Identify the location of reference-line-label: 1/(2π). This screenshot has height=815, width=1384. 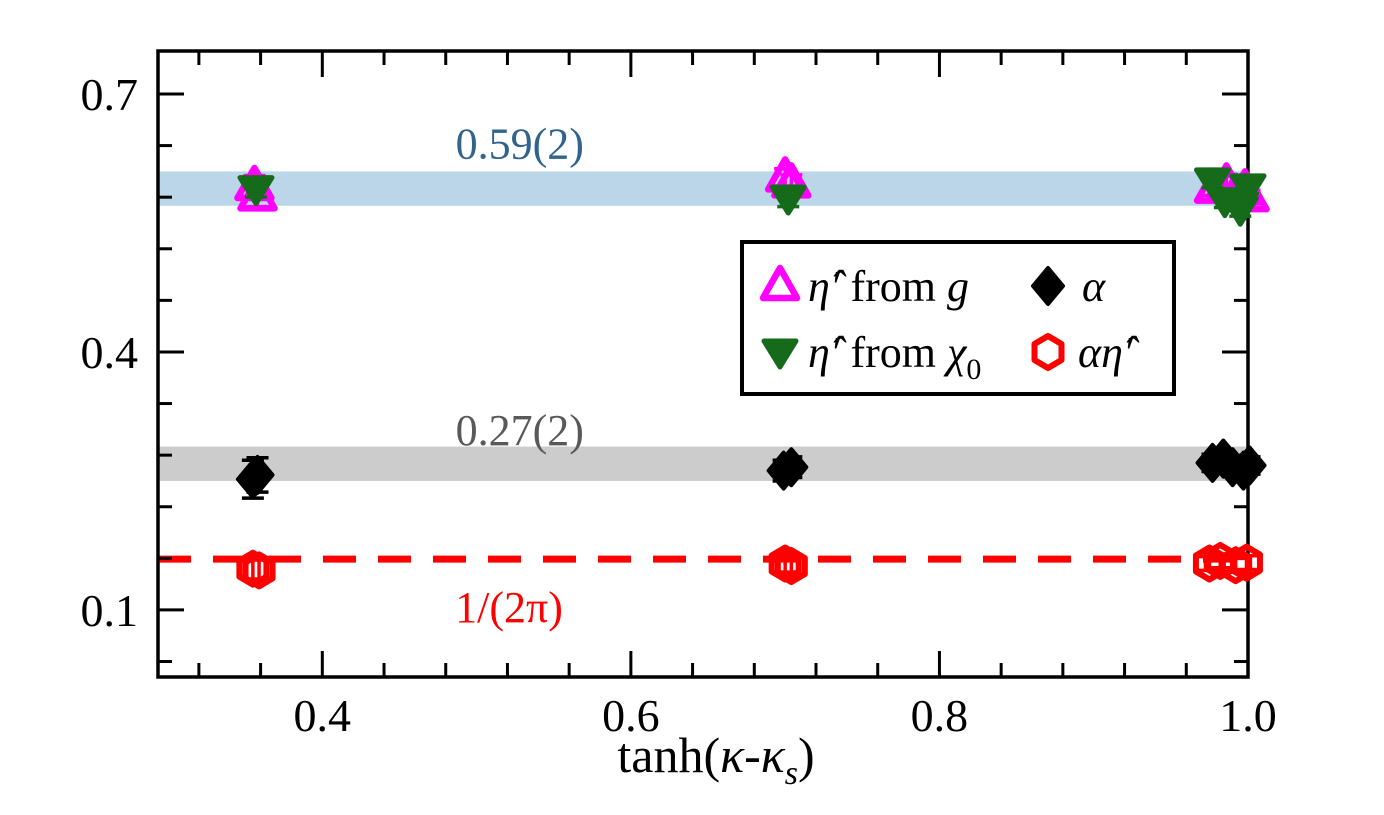
(509, 607).